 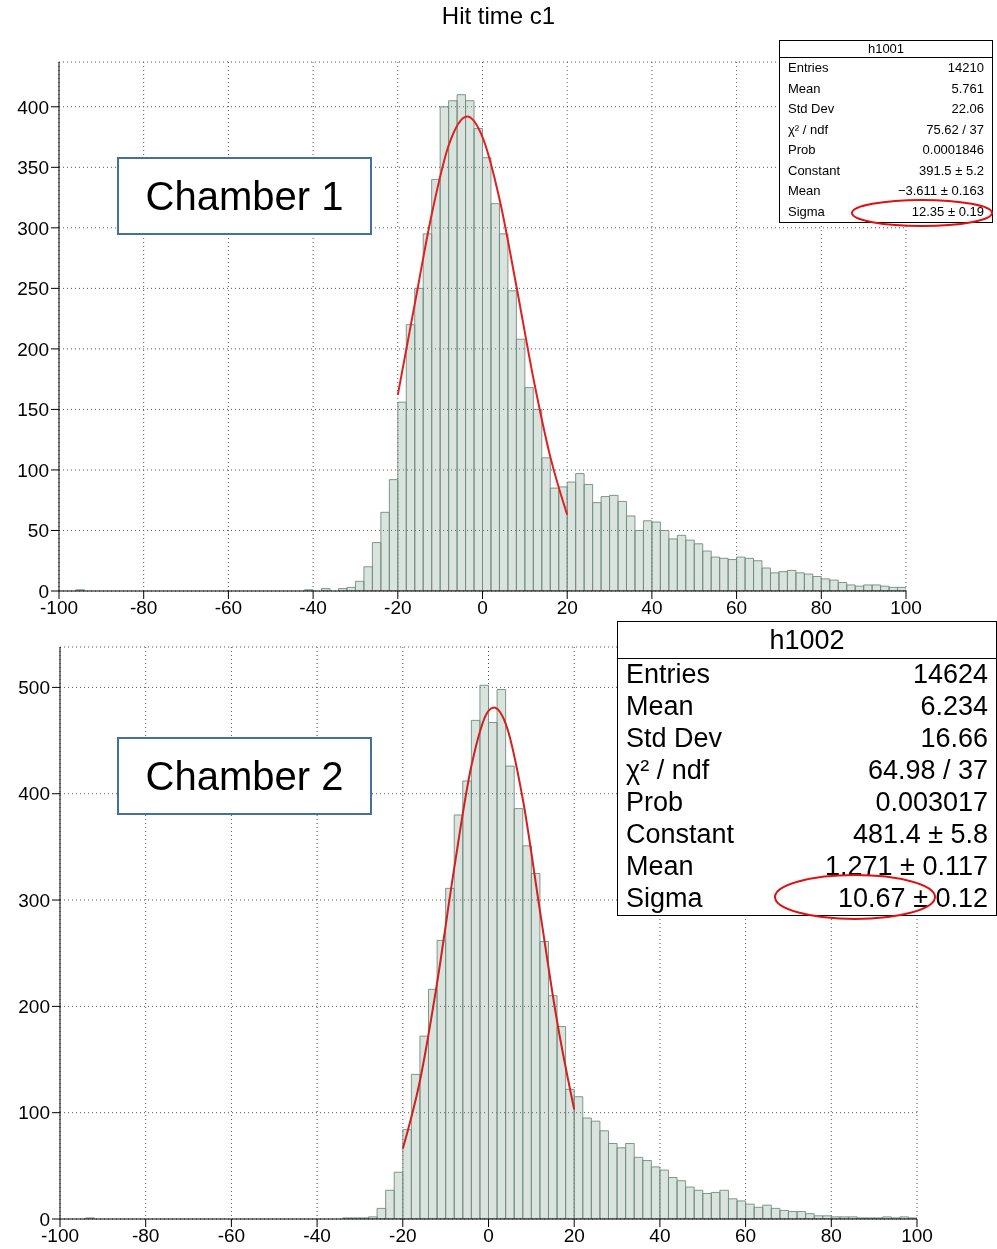 What do you see at coordinates (33, 168) in the screenshot?
I see `y-tick-label: 350` at bounding box center [33, 168].